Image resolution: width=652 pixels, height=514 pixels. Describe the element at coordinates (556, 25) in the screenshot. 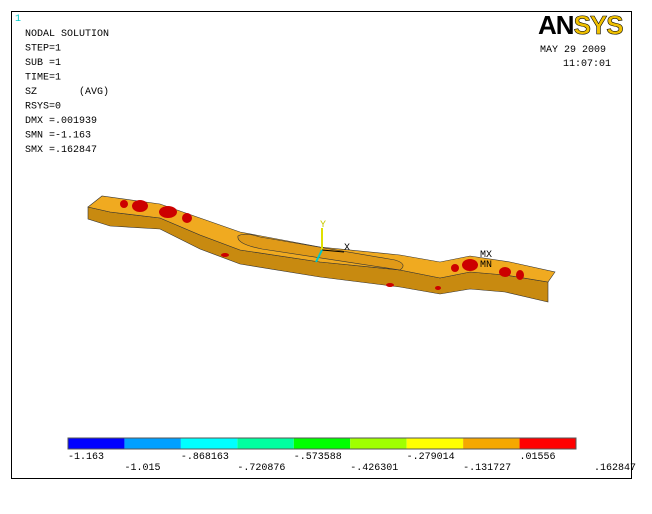

I see `logo-an: AN` at that location.